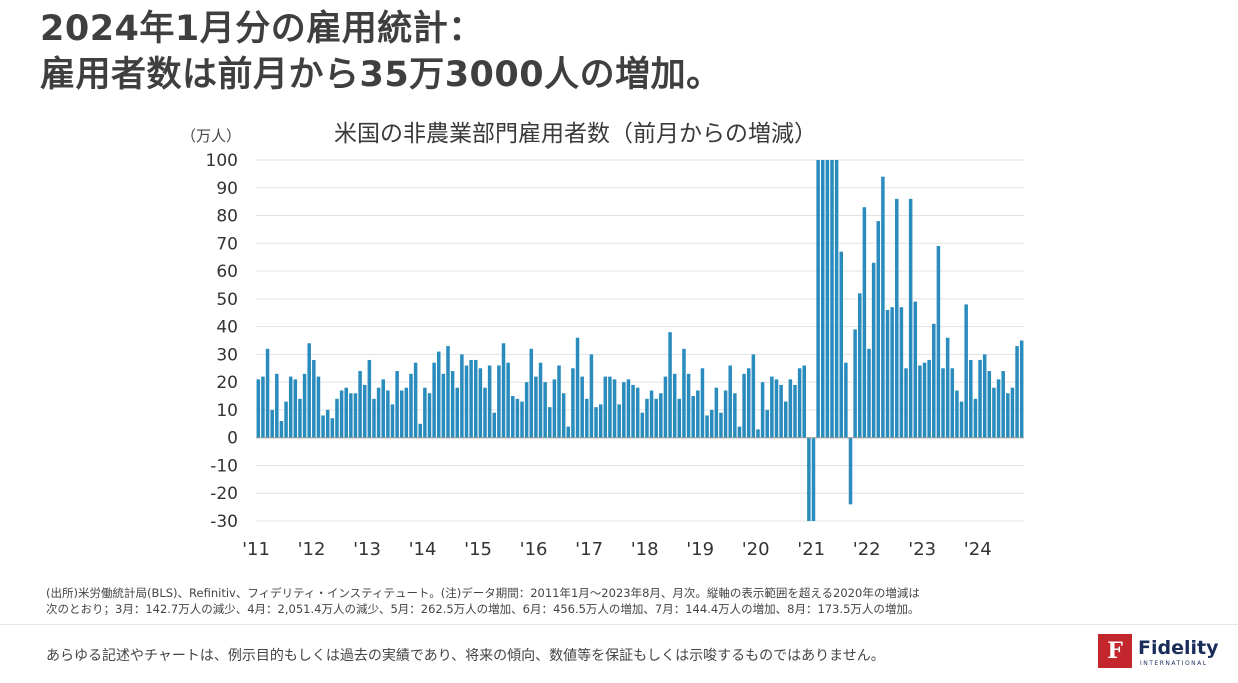  I want to click on y-tick-label: -10, so click(224, 466).